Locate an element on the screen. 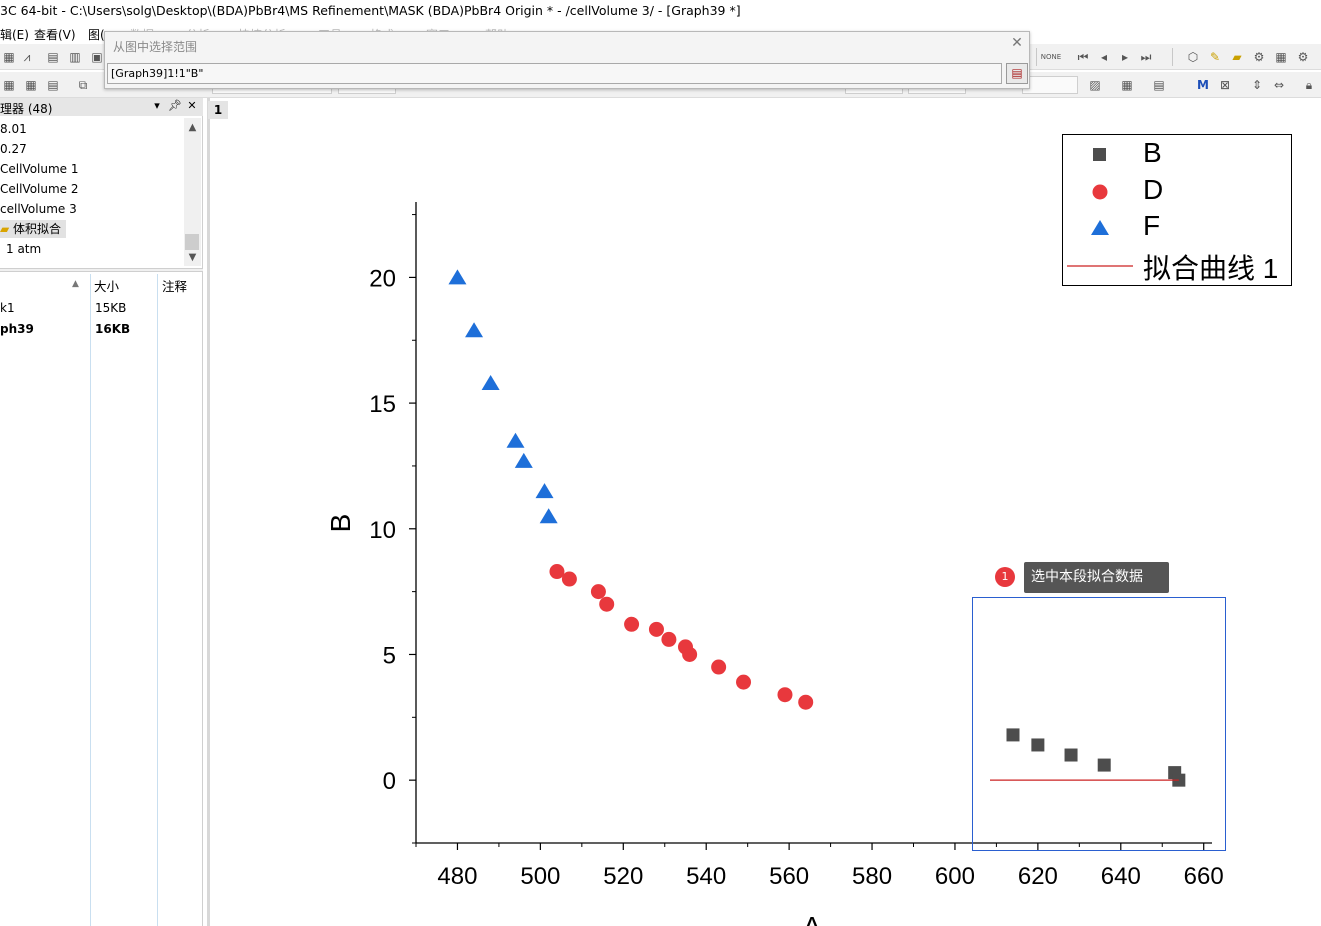 This screenshot has width=1321, height=926. table-format-icon: ▤ is located at coordinates (1159, 85).